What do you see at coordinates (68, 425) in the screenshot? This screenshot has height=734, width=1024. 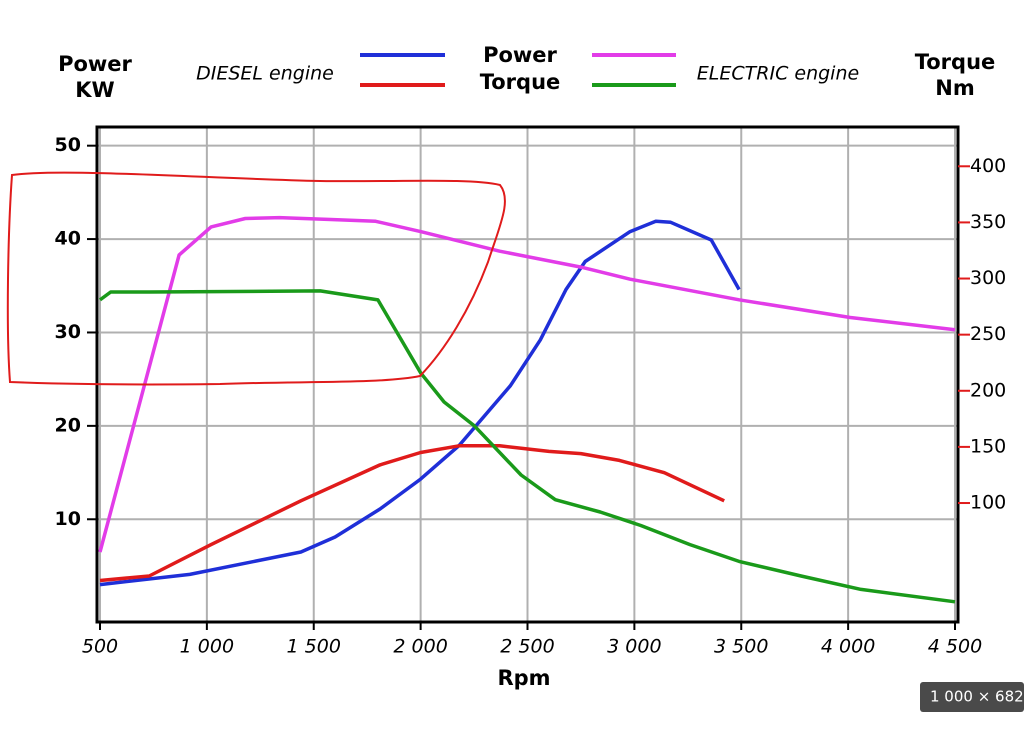 I see `y-tick-label: 20` at bounding box center [68, 425].